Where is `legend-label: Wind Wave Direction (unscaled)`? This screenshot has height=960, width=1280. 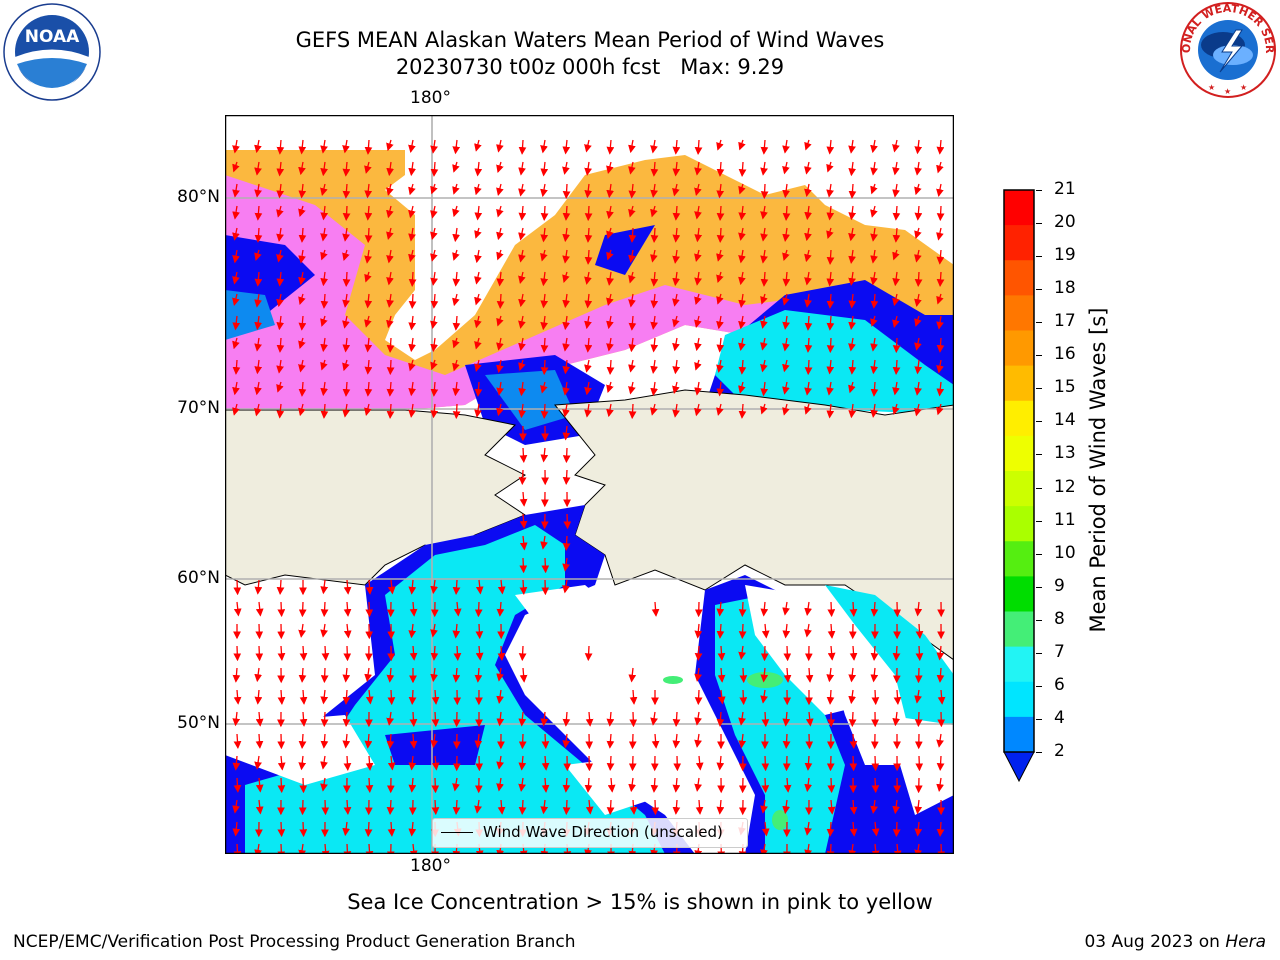 legend-label: Wind Wave Direction (unscaled) is located at coordinates (603, 832).